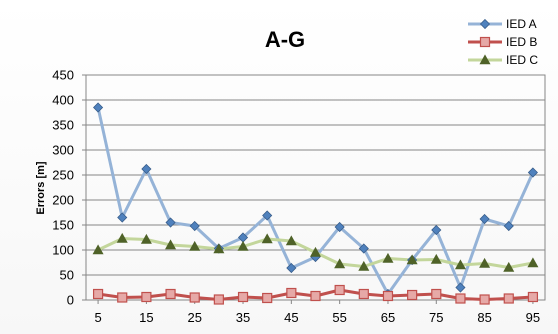 The width and height of the screenshot is (558, 334). Describe the element at coordinates (67, 275) in the screenshot. I see `y-tick-label: 50` at that location.